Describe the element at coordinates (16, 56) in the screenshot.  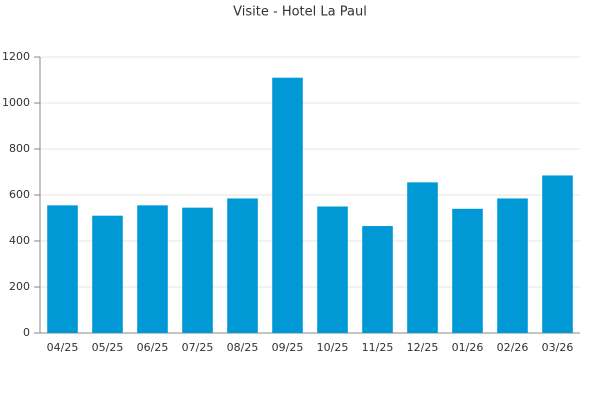
I see `y-tick-label: 1200` at that location.